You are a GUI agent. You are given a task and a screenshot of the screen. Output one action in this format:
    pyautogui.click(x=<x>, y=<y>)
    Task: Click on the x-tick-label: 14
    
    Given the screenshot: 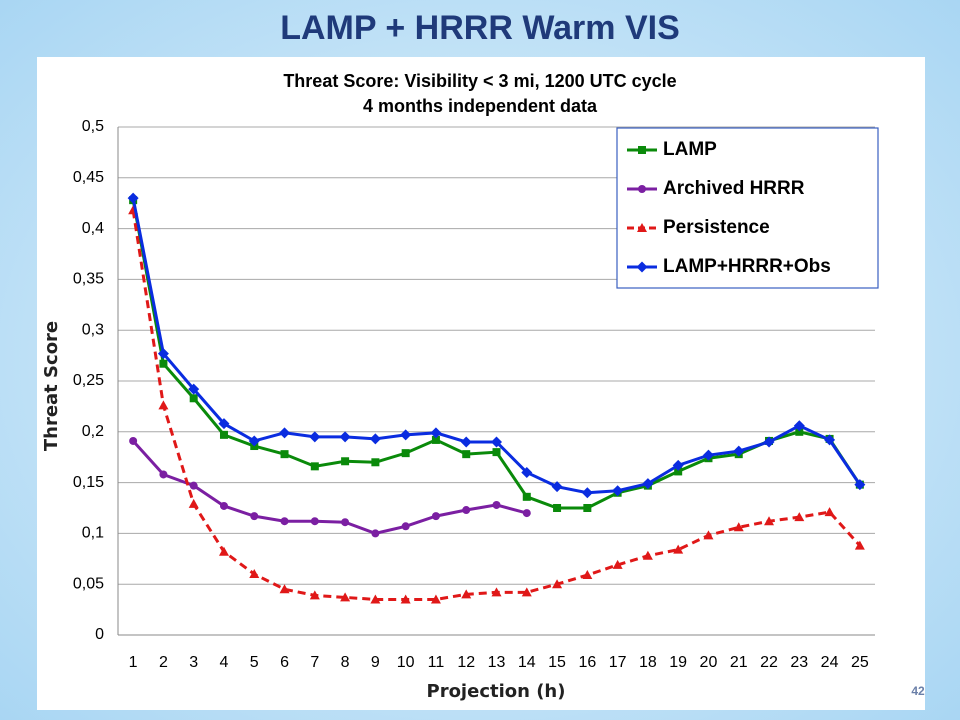 What is the action you would take?
    pyautogui.click(x=527, y=662)
    